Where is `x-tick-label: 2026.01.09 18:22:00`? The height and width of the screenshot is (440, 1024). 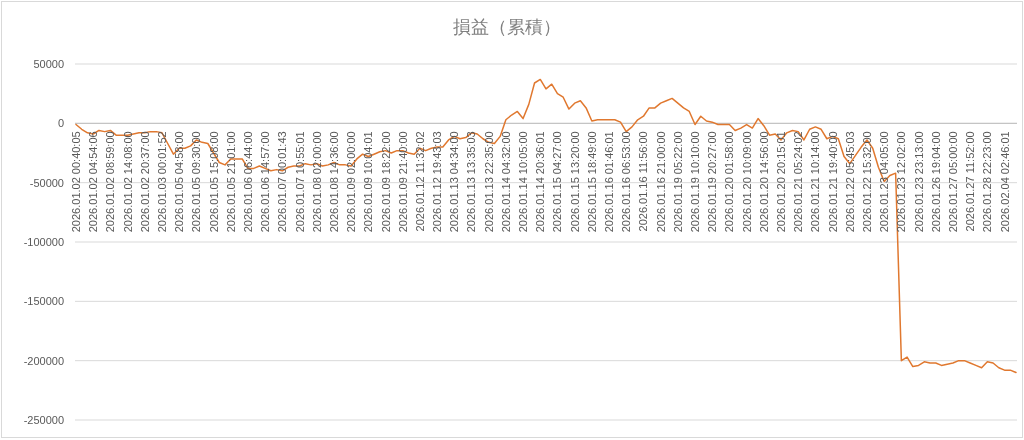 x-tick-label: 2026.01.09 18:22:00 is located at coordinates (385, 182).